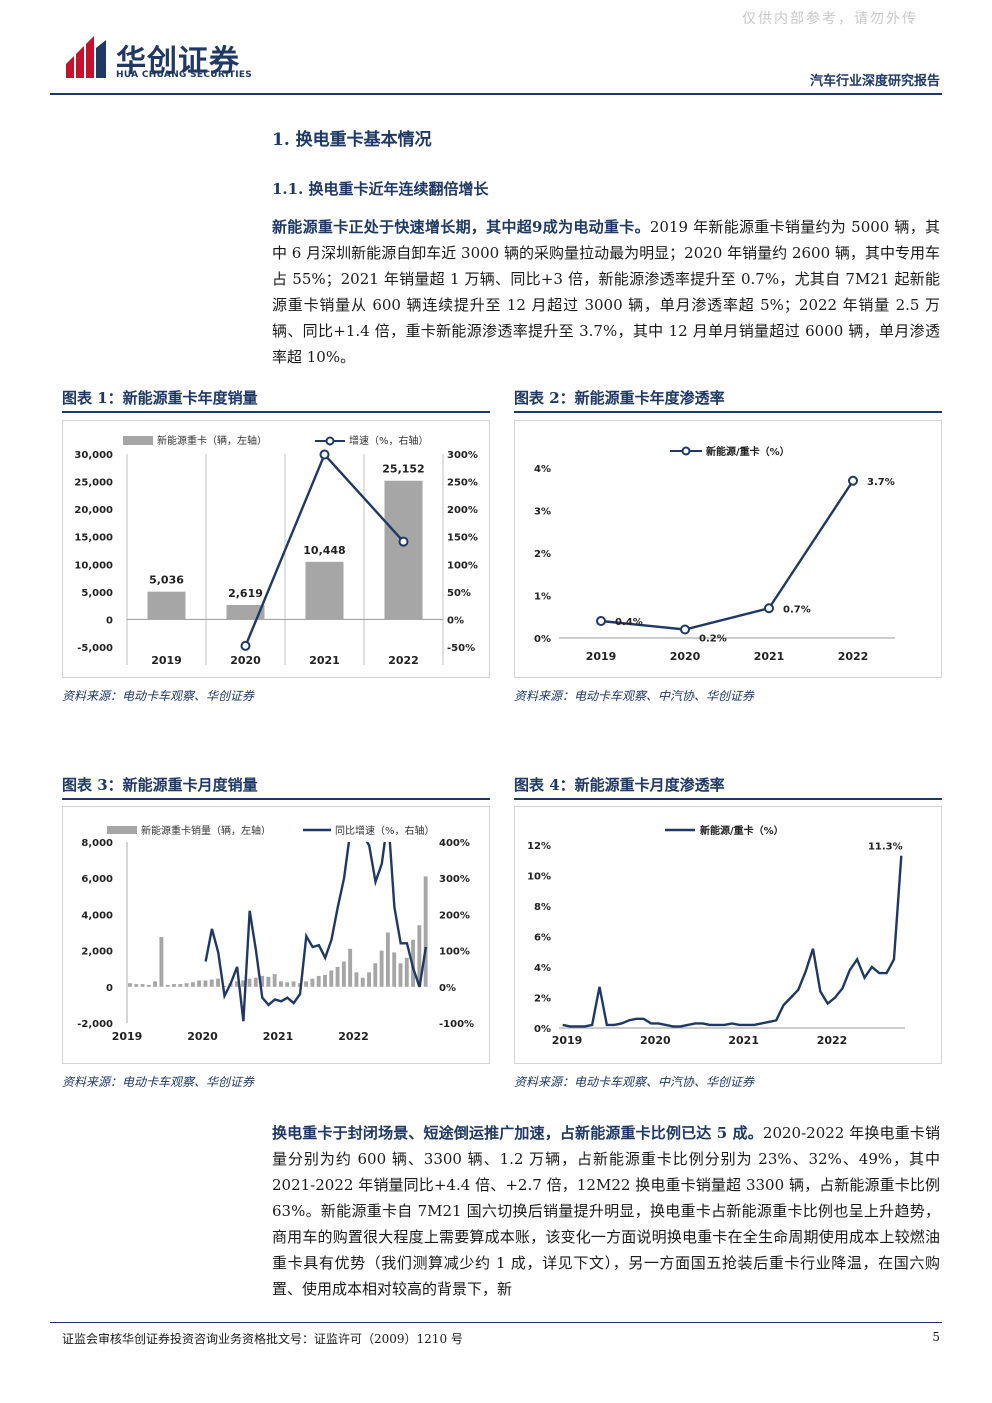  Describe the element at coordinates (160, 785) in the screenshot. I see `fig3-title: 图表 3：新能源重卡月度销量` at that location.